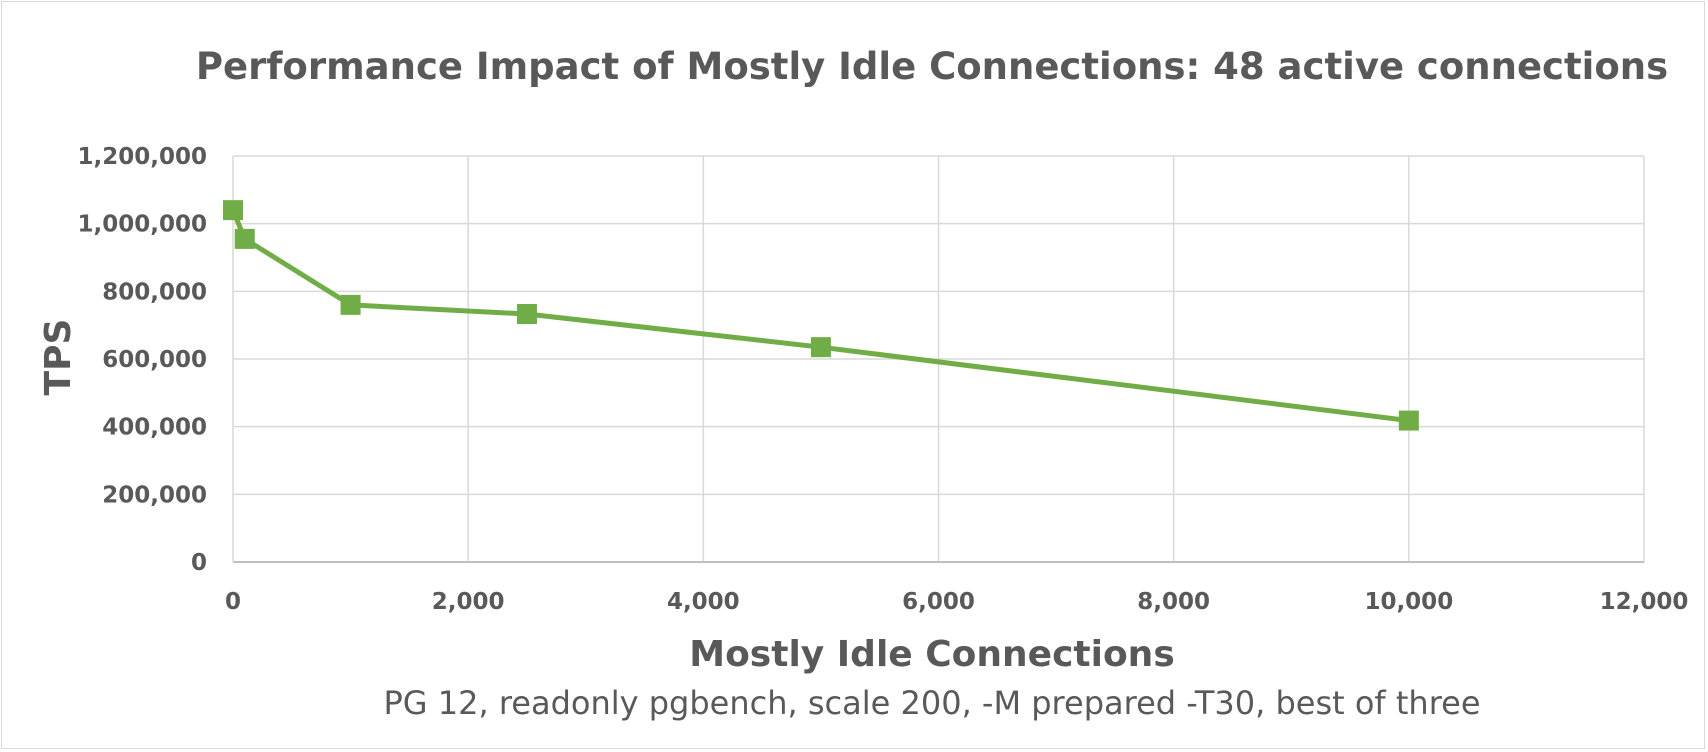  Describe the element at coordinates (1408, 602) in the screenshot. I see `x-tick-label: 10,000` at that location.